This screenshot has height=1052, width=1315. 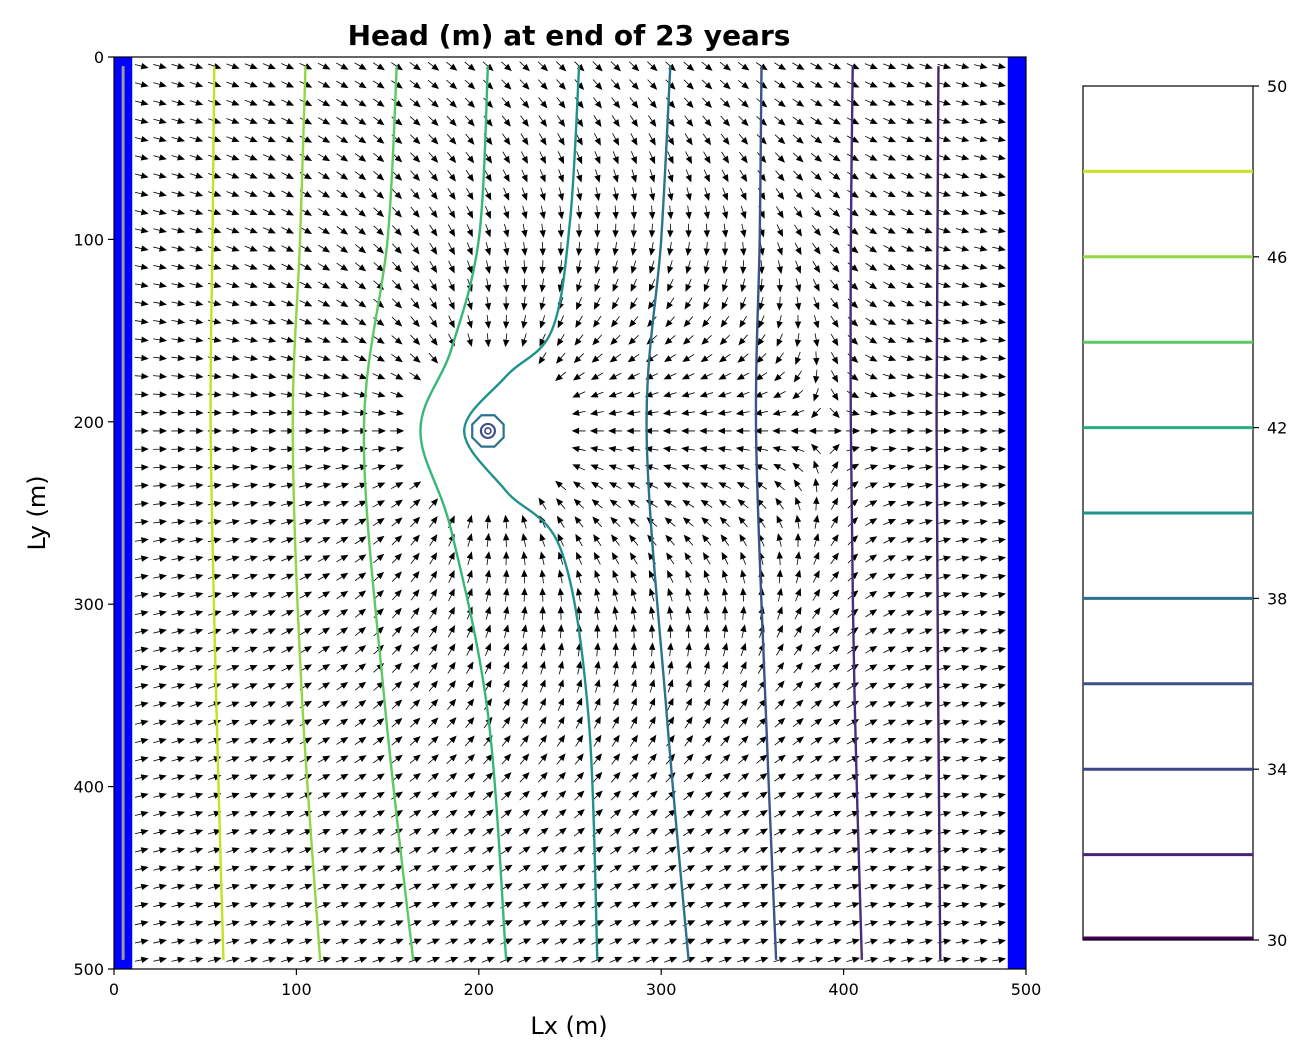 What do you see at coordinates (1277, 86) in the screenshot?
I see `colorbar-tick-label: 50` at bounding box center [1277, 86].